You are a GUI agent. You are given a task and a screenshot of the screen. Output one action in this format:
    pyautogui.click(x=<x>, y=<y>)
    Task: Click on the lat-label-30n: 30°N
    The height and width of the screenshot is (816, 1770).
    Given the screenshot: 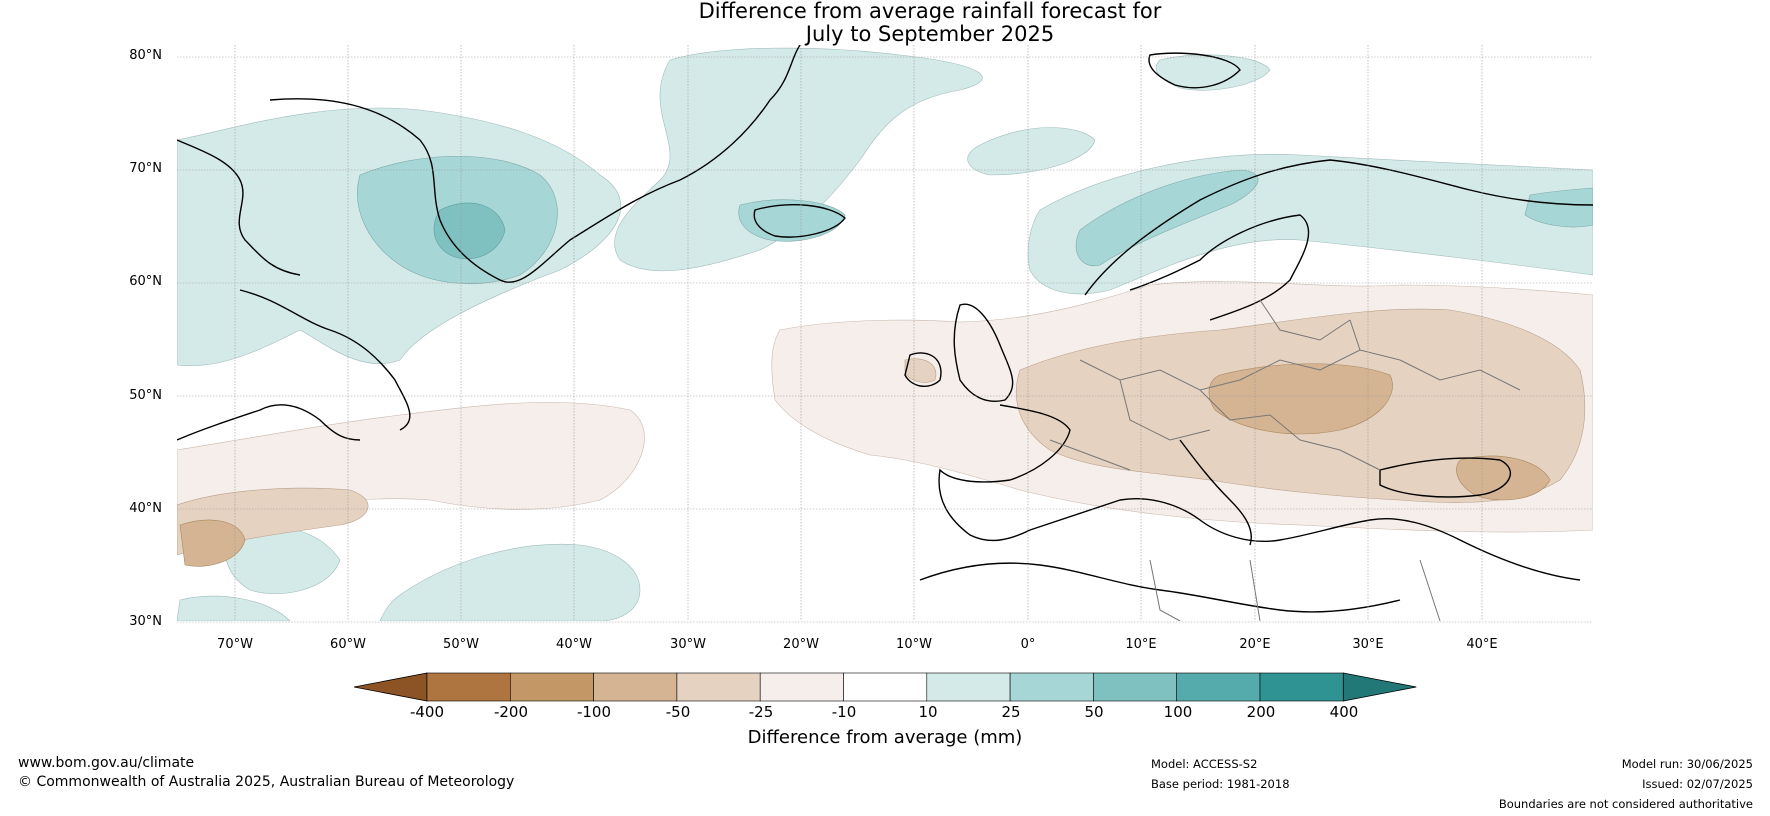 What is the action you would take?
    pyautogui.click(x=145, y=621)
    